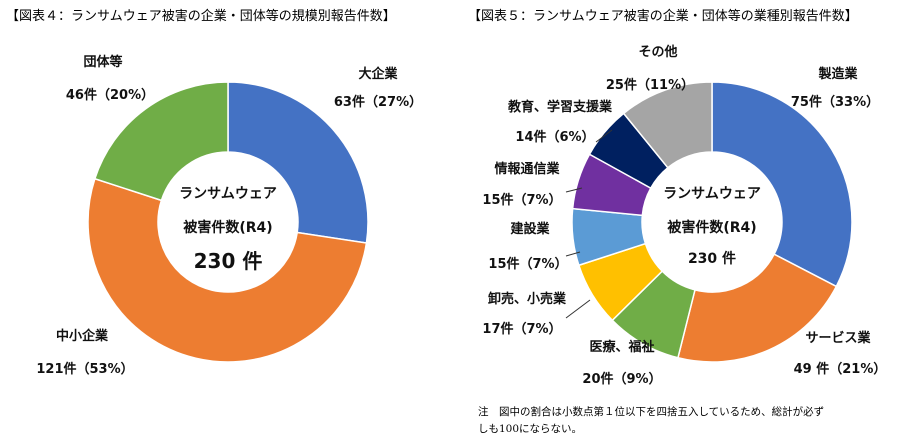 The width and height of the screenshot is (915, 445). What do you see at coordinates (527, 299) in the screenshot?
I see `slice-category-label: 卸売、小売業` at bounding box center [527, 299].